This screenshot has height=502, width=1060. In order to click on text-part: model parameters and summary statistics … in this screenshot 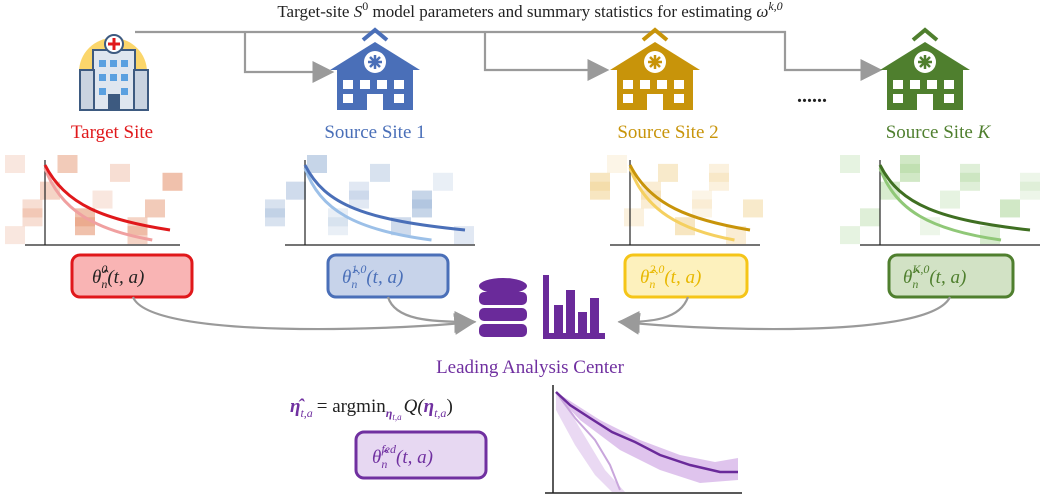, I will do `click(562, 11)`.